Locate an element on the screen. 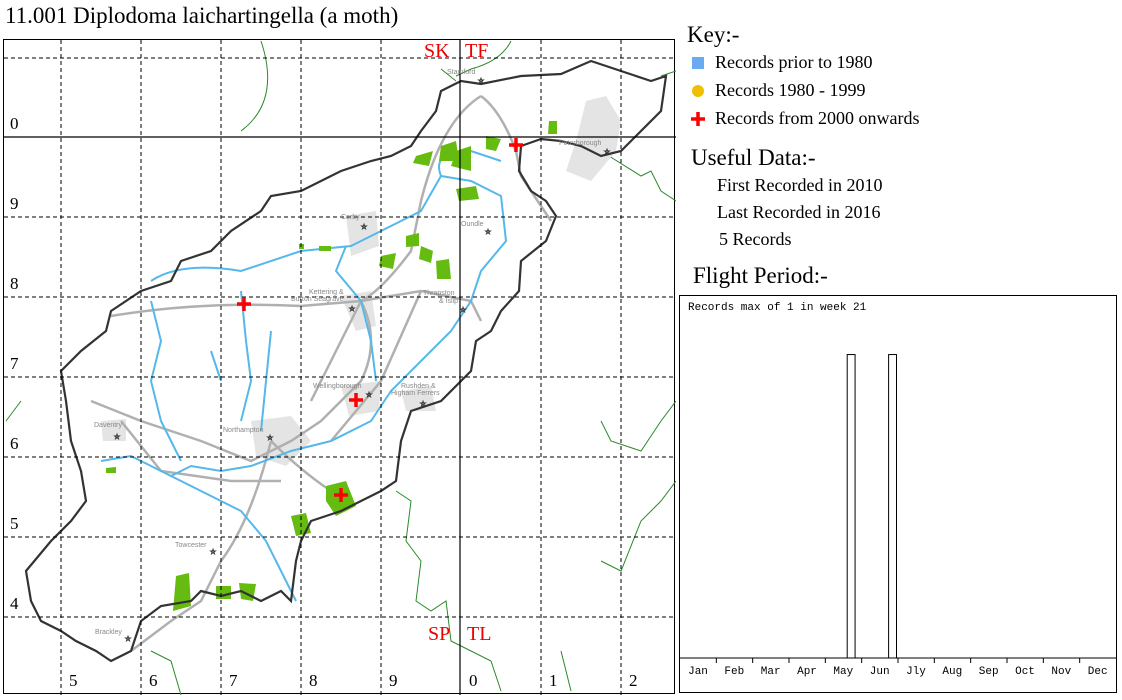 The width and height of the screenshot is (1122, 700). town-label: Northampton is located at coordinates (243, 430).